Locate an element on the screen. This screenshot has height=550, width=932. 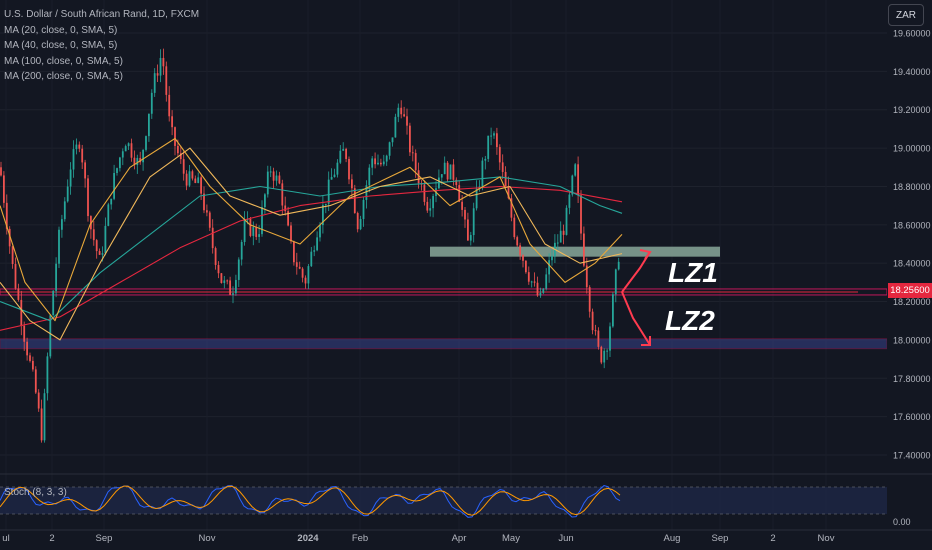
price-tick-label: 17.60000 is located at coordinates (912, 417).